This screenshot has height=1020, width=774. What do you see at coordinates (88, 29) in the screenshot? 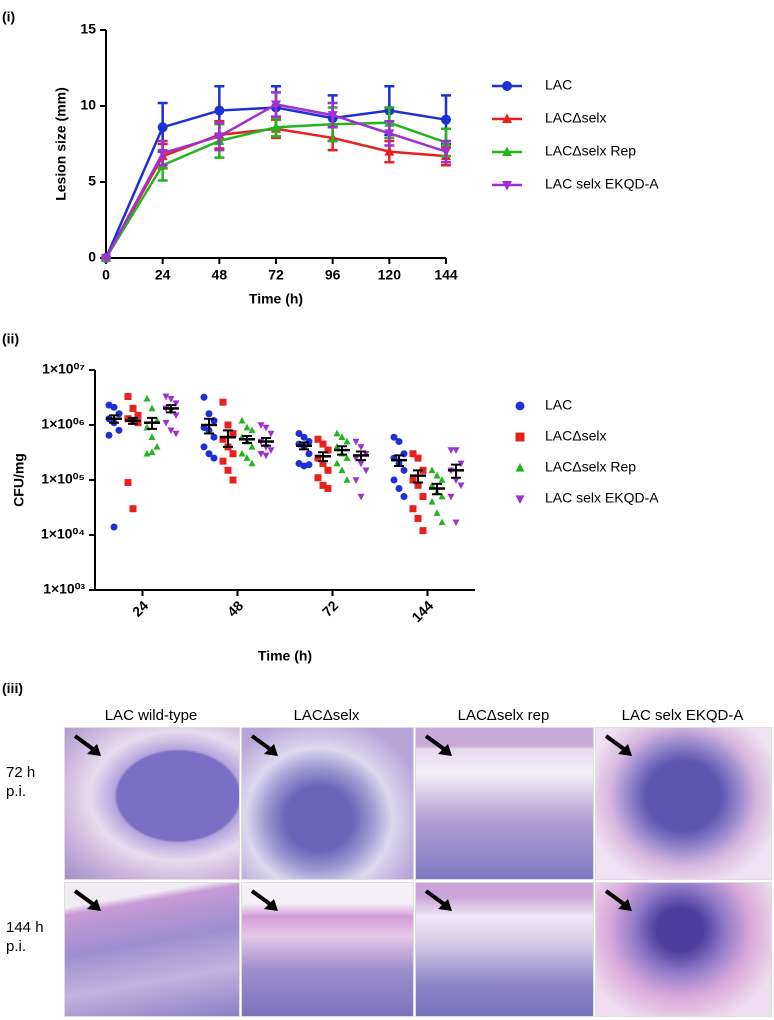
I see `y-tick-label: 15` at bounding box center [88, 29].